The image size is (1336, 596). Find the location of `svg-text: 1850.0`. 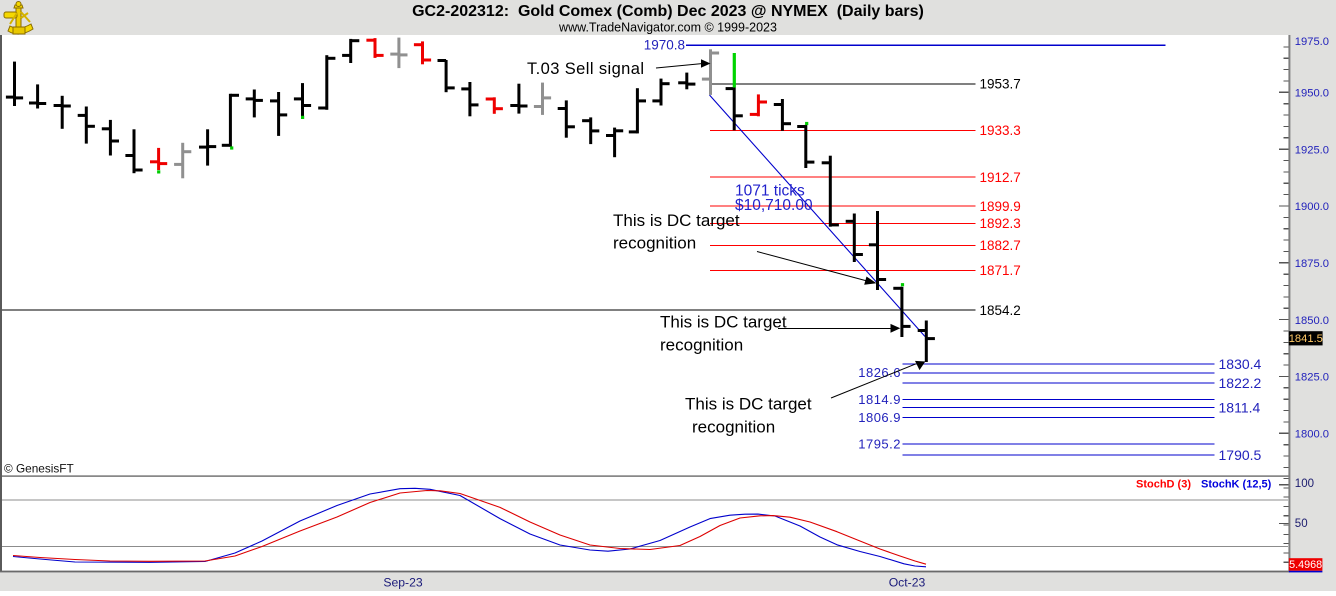

svg-text: 1850.0 is located at coordinates (1312, 321).